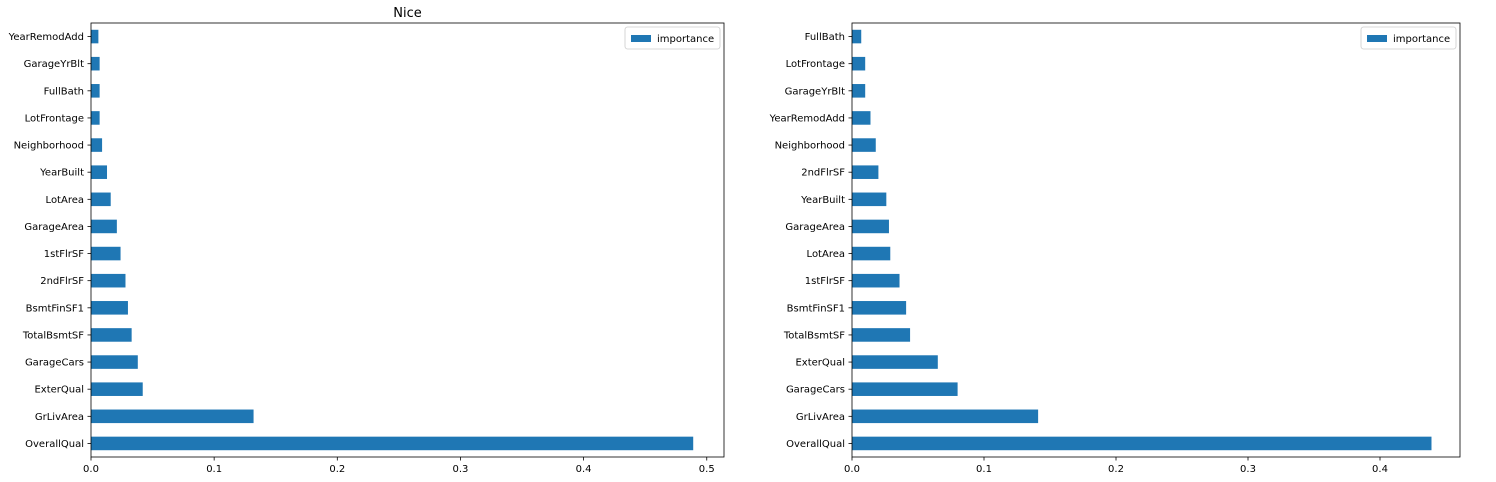  I want to click on chart-title: Nice, so click(407, 13).